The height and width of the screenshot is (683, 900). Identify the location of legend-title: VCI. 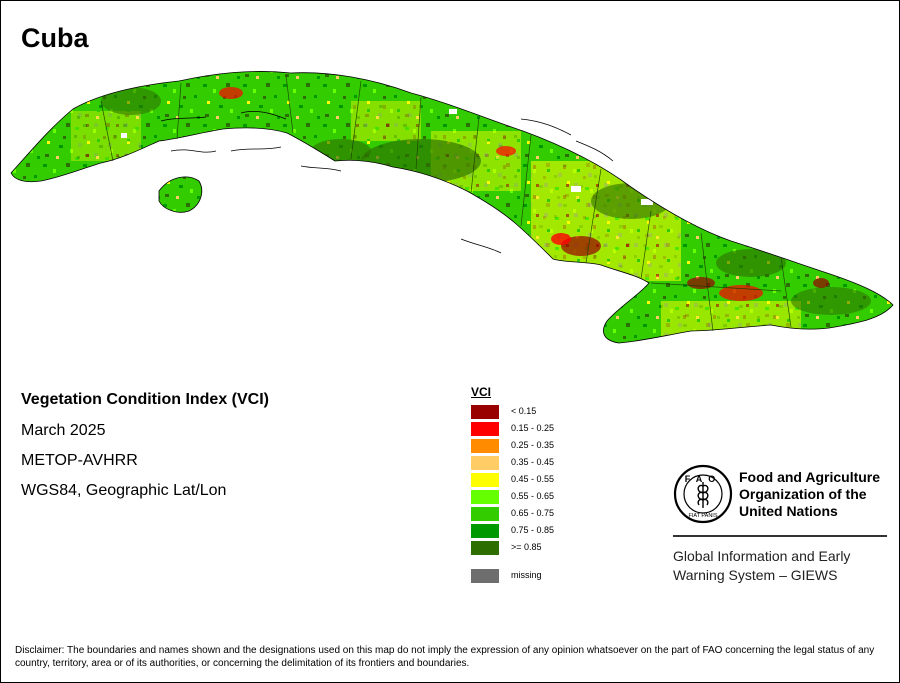
(481, 392).